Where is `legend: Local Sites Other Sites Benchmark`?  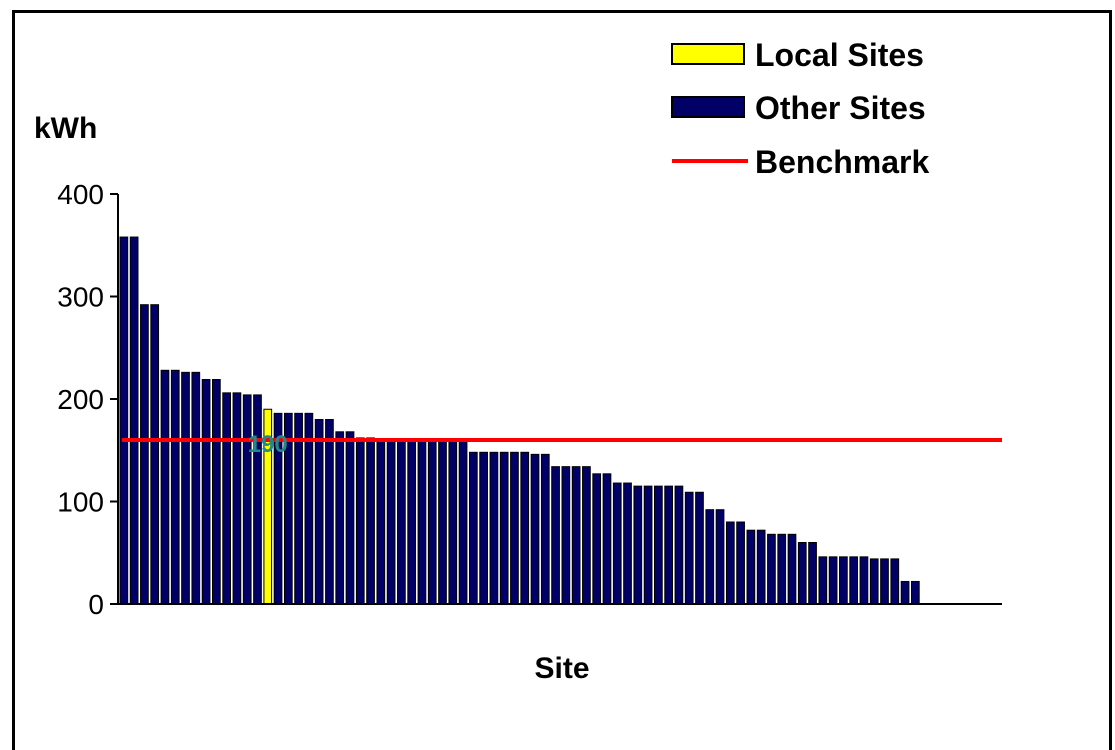 legend: Local Sites Other Sites Benchmark is located at coordinates (800, 108).